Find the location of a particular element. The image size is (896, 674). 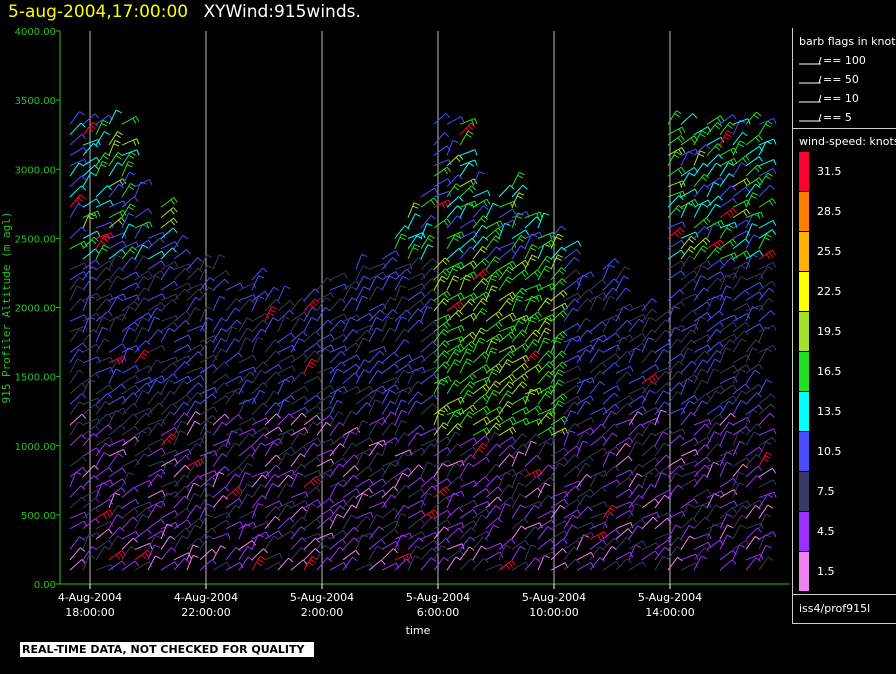

colorbar-label: 10.5 is located at coordinates (829, 451).